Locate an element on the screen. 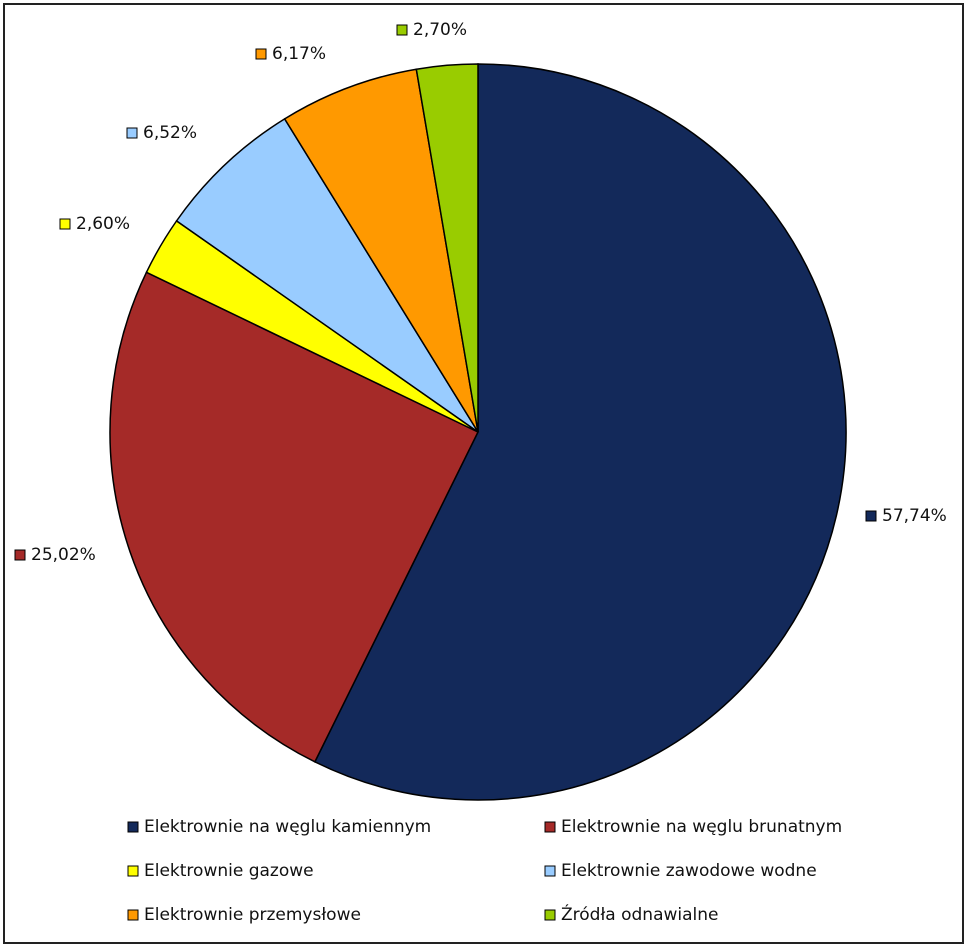 This screenshot has width=971, height=951. legend-entry: Elektrownie gazowe is located at coordinates (229, 871).